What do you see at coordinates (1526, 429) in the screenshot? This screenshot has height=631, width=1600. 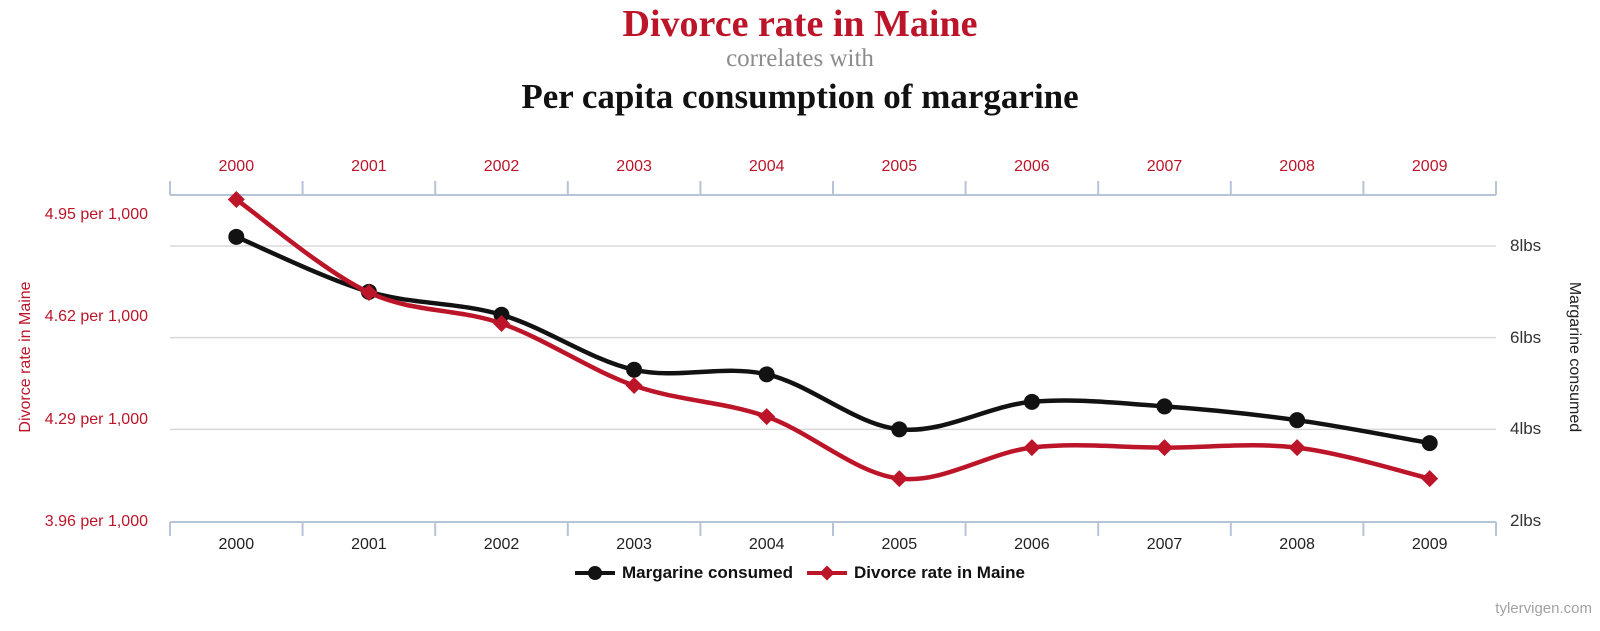 I see `right-axis-tick-label: 4lbs` at bounding box center [1526, 429].